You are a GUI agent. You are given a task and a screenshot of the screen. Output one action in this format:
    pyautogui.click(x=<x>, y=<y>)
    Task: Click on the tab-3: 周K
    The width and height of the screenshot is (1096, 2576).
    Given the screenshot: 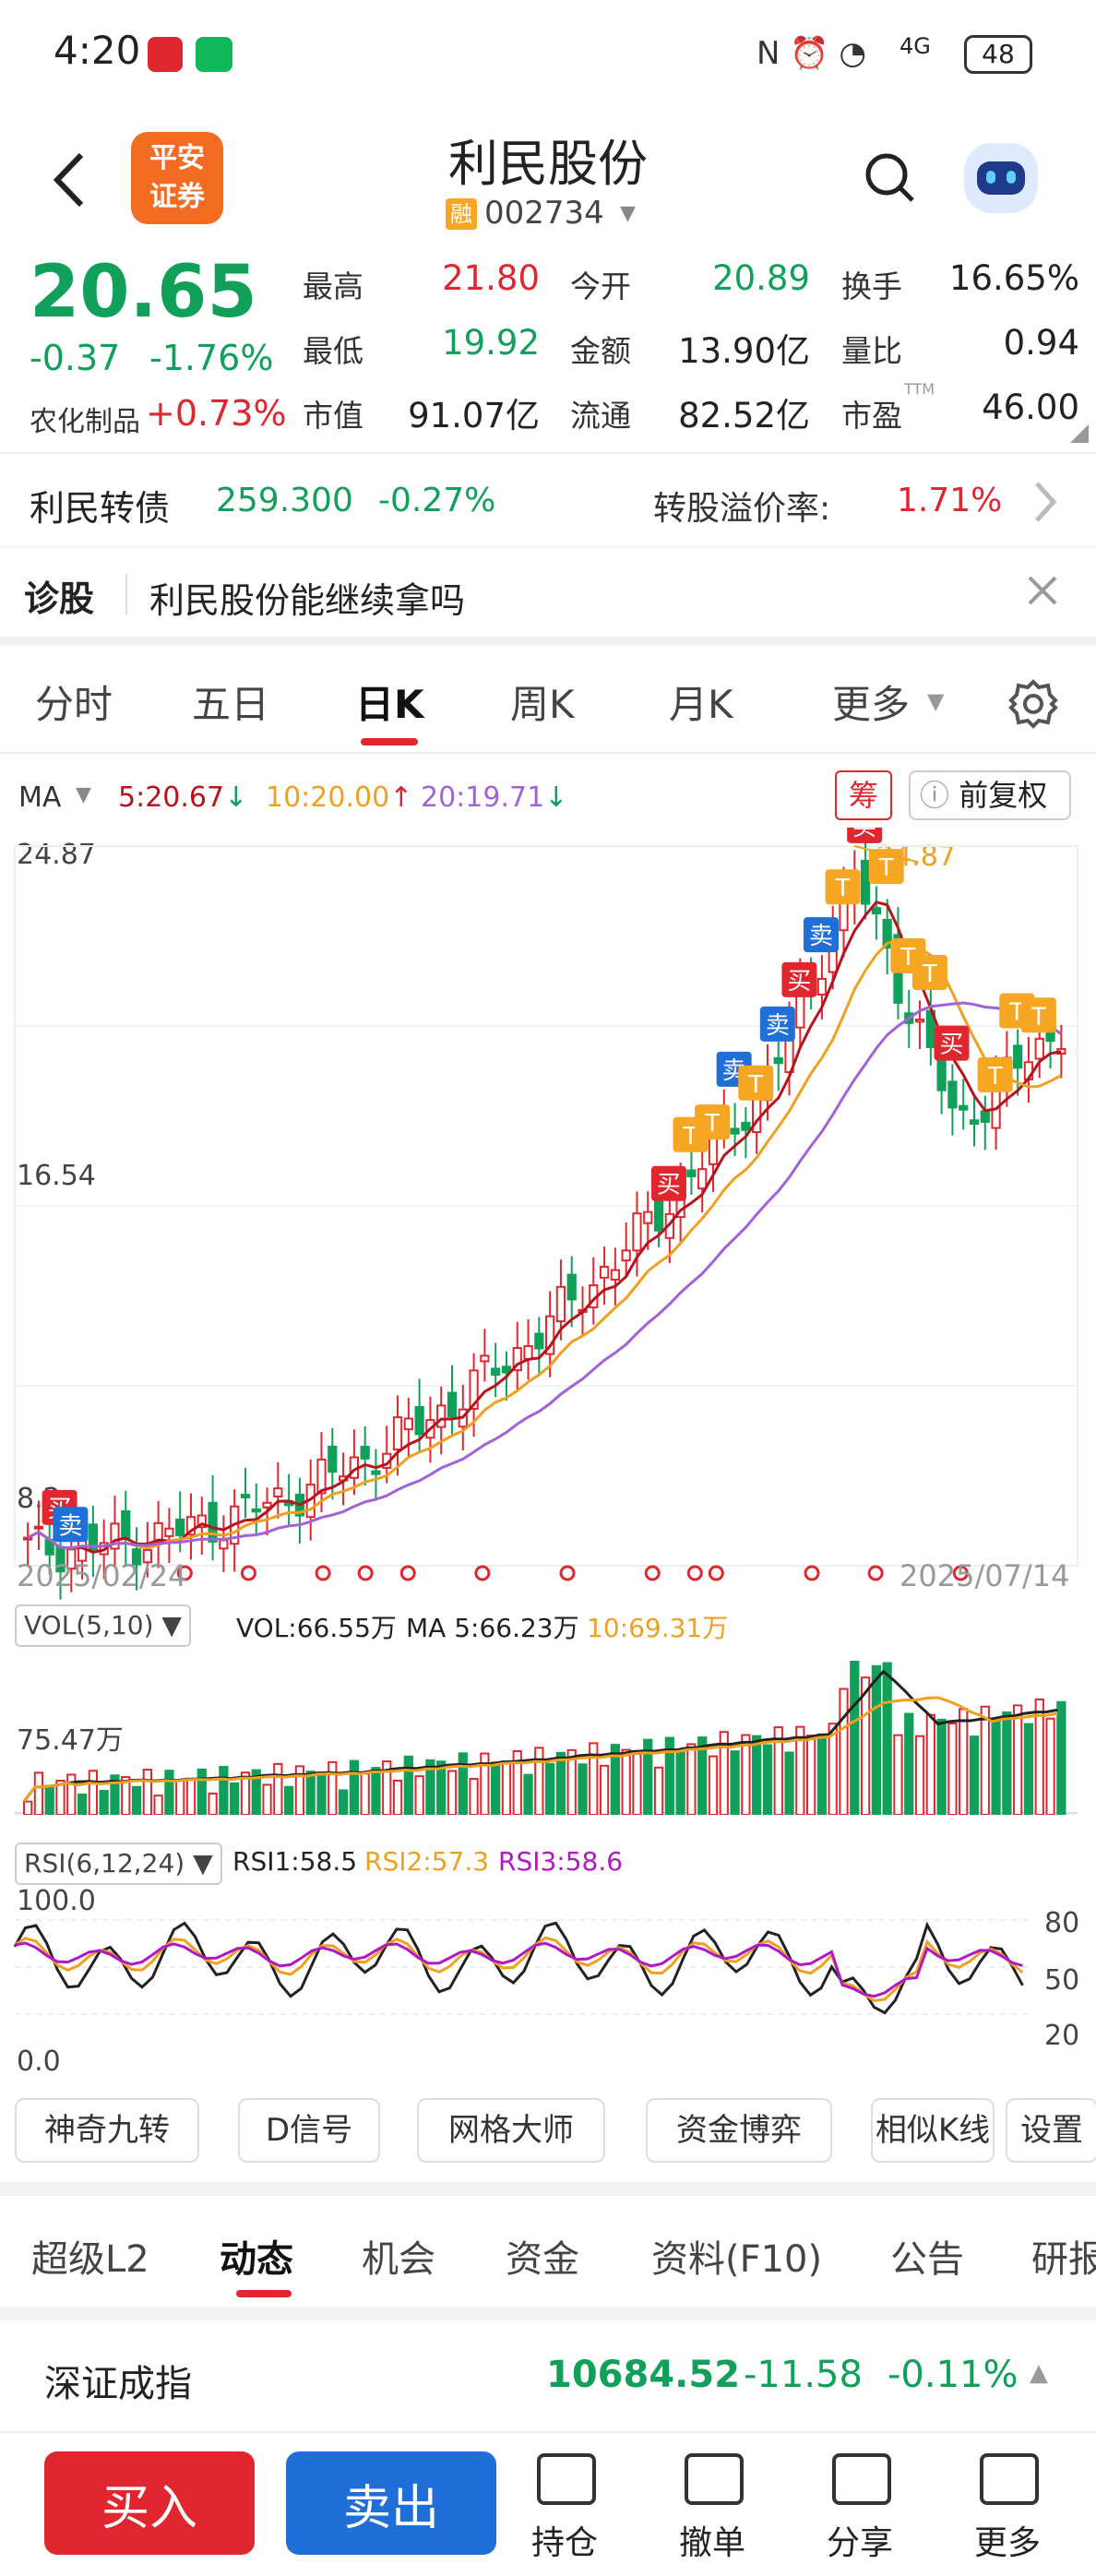 What is the action you would take?
    pyautogui.click(x=542, y=705)
    